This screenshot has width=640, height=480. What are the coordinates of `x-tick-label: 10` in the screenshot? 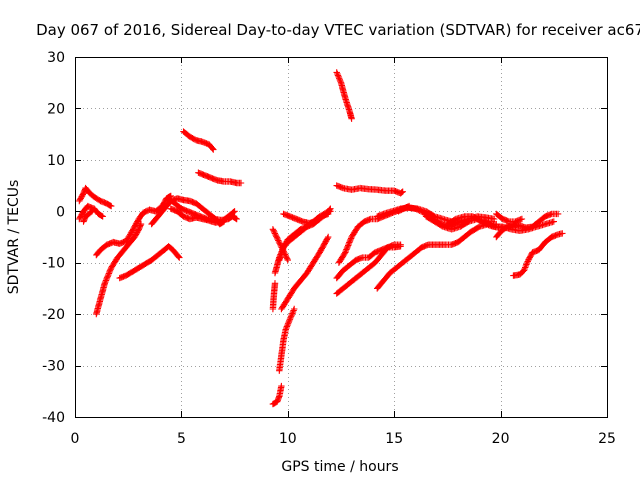 It's located at (288, 439).